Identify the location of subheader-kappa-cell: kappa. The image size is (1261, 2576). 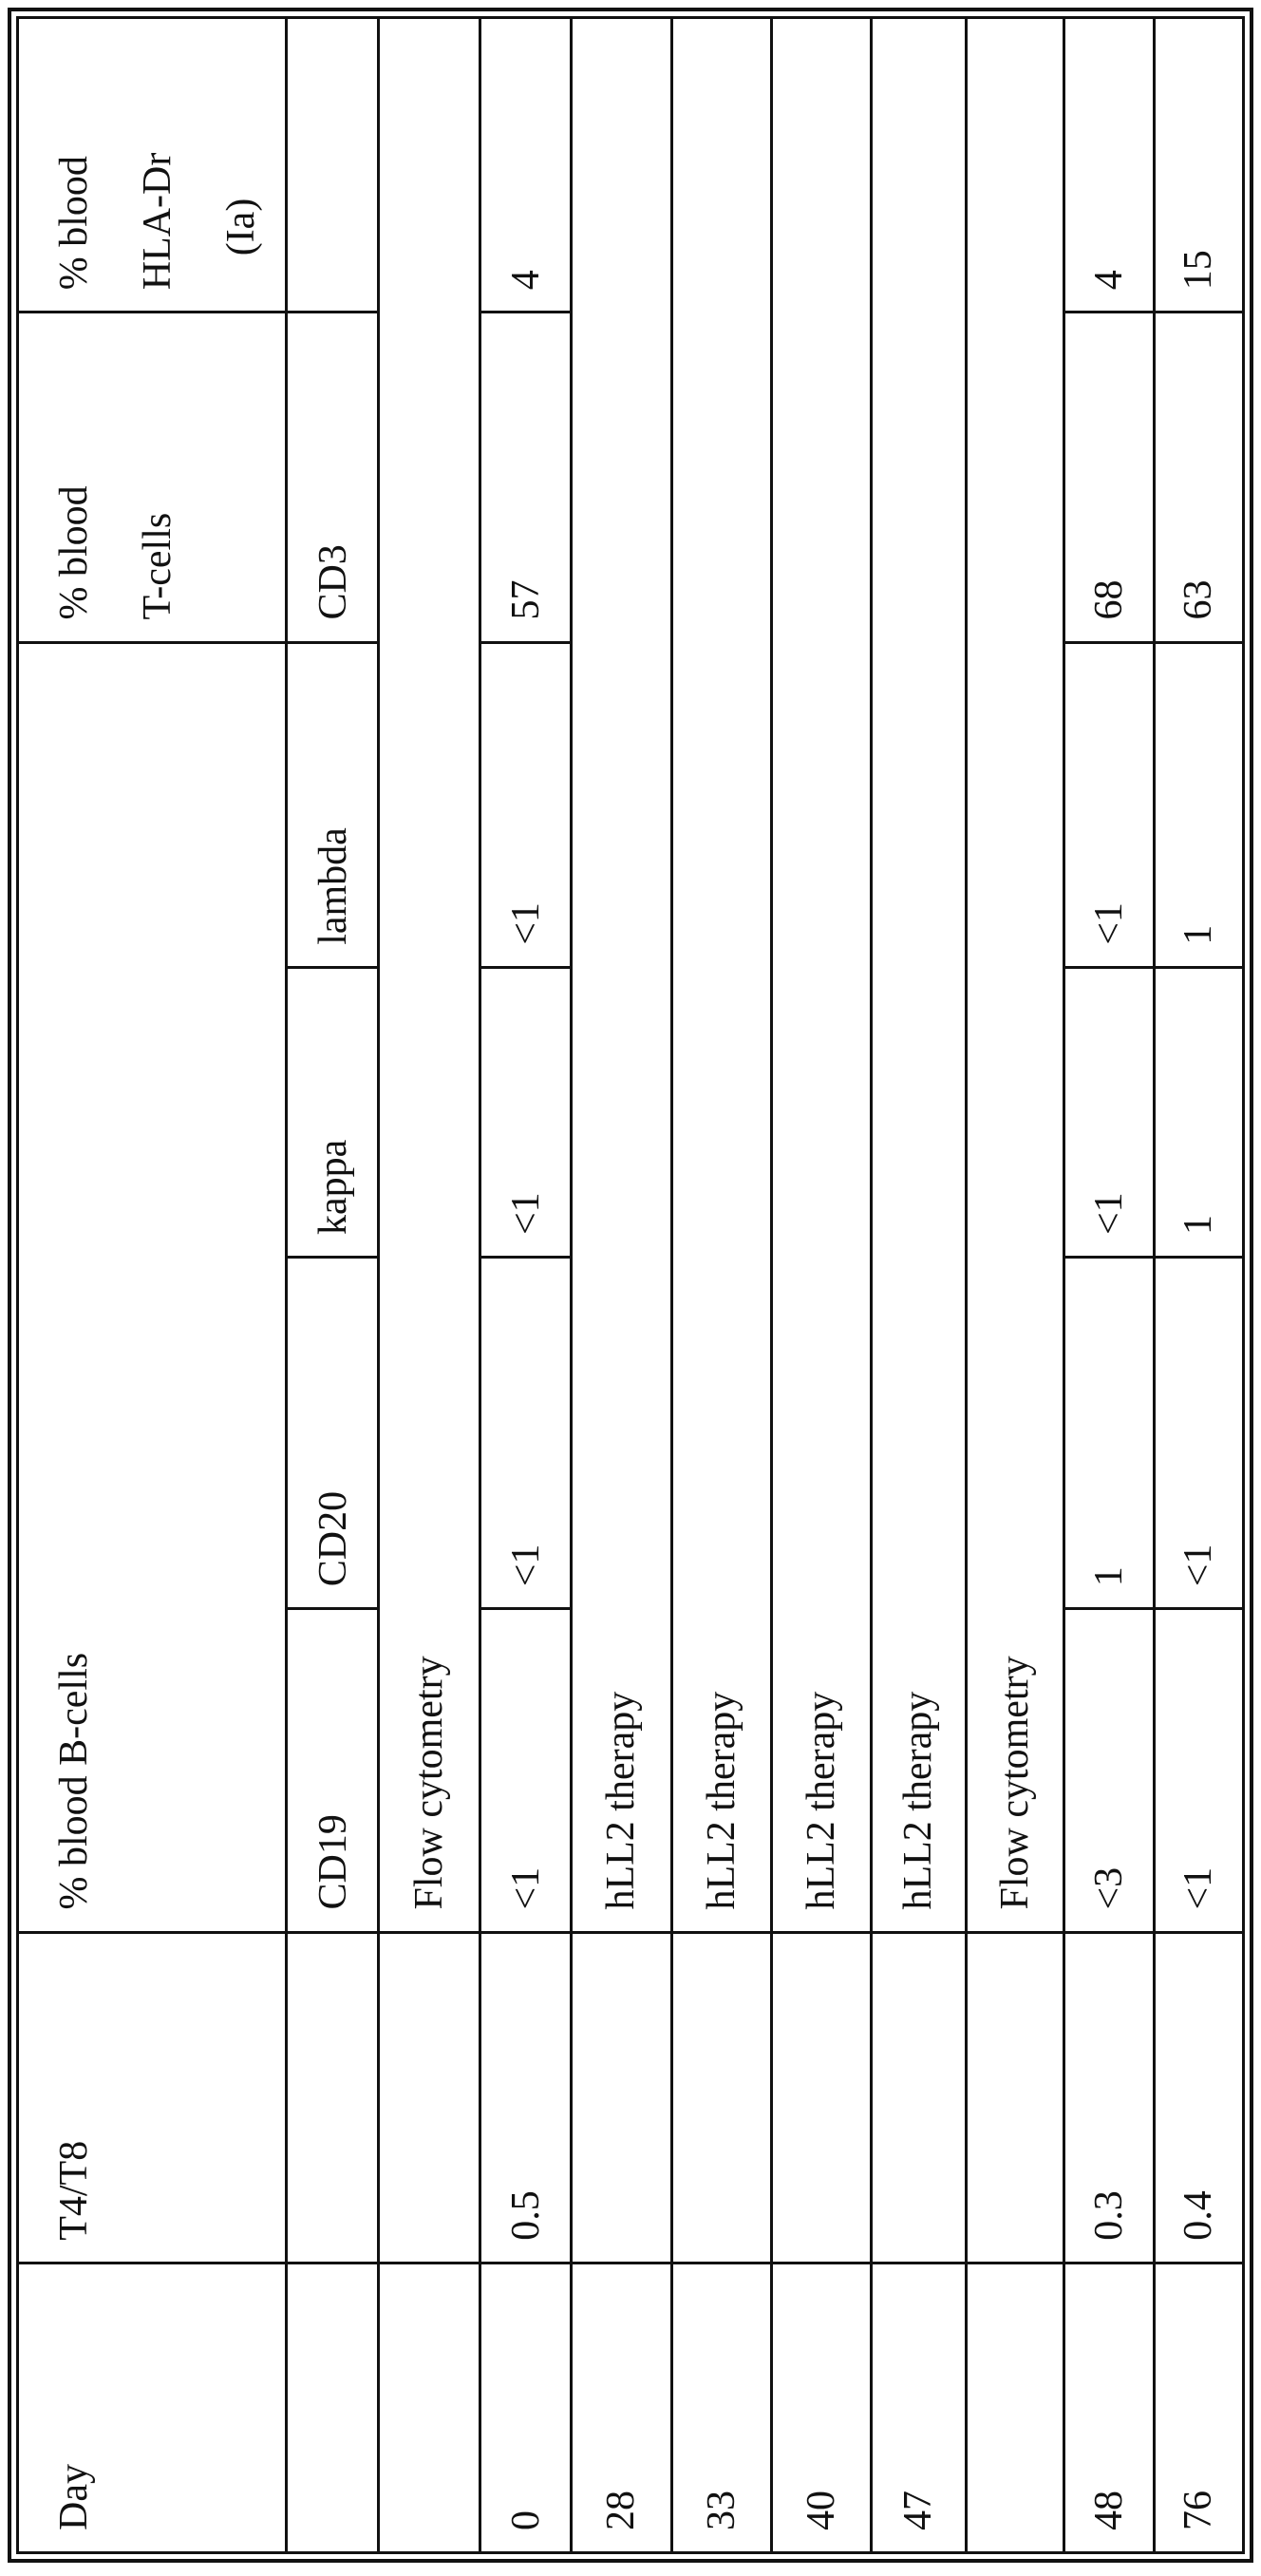
(333, 1112).